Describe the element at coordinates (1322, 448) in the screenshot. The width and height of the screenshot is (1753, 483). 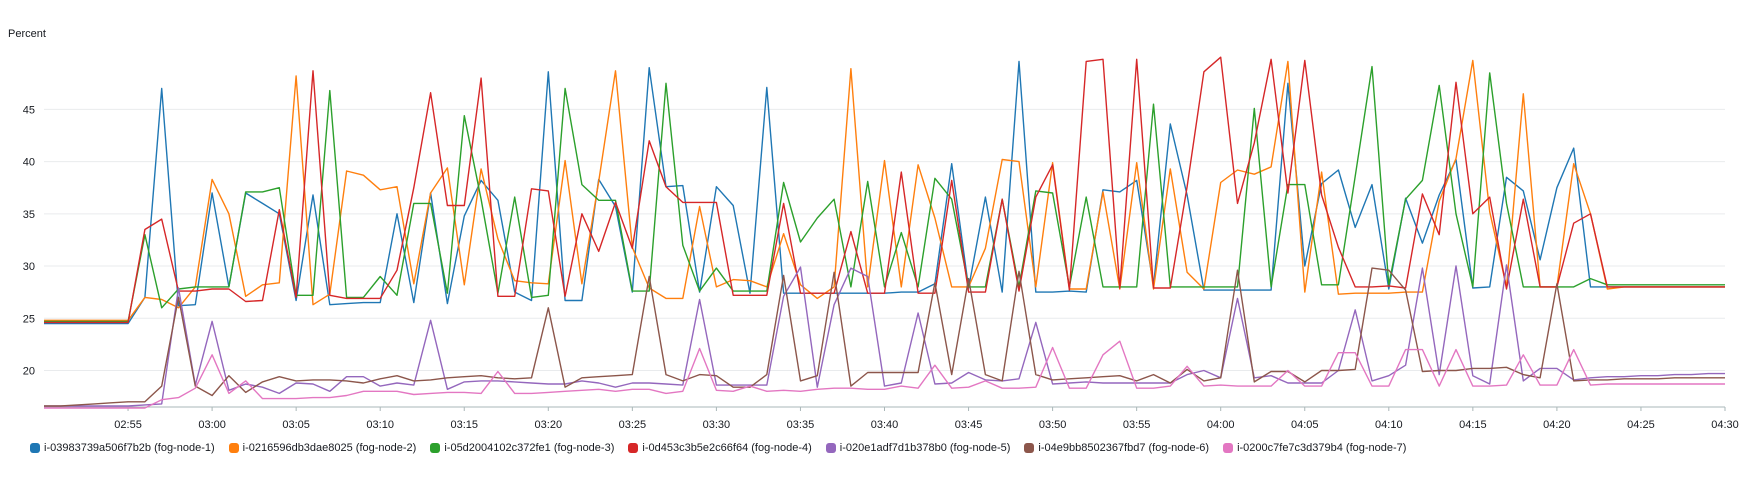
I see `legend-label: i-0200c7fe7c3d379b4 (fog-node-7)` at that location.